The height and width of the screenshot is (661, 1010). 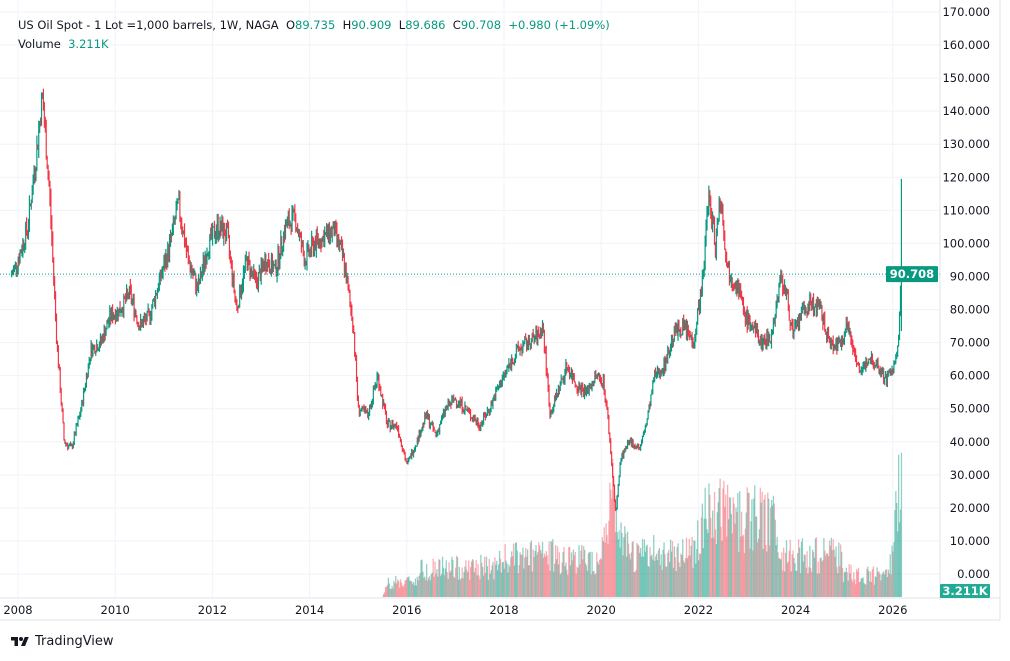 I want to click on tradingview-branding: TradingView, so click(x=62, y=641).